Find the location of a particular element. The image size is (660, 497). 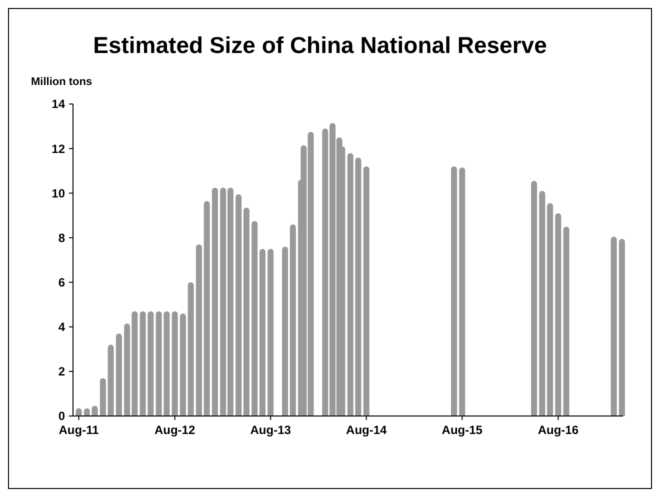

x-tick-label: Aug-15 is located at coordinates (462, 430).